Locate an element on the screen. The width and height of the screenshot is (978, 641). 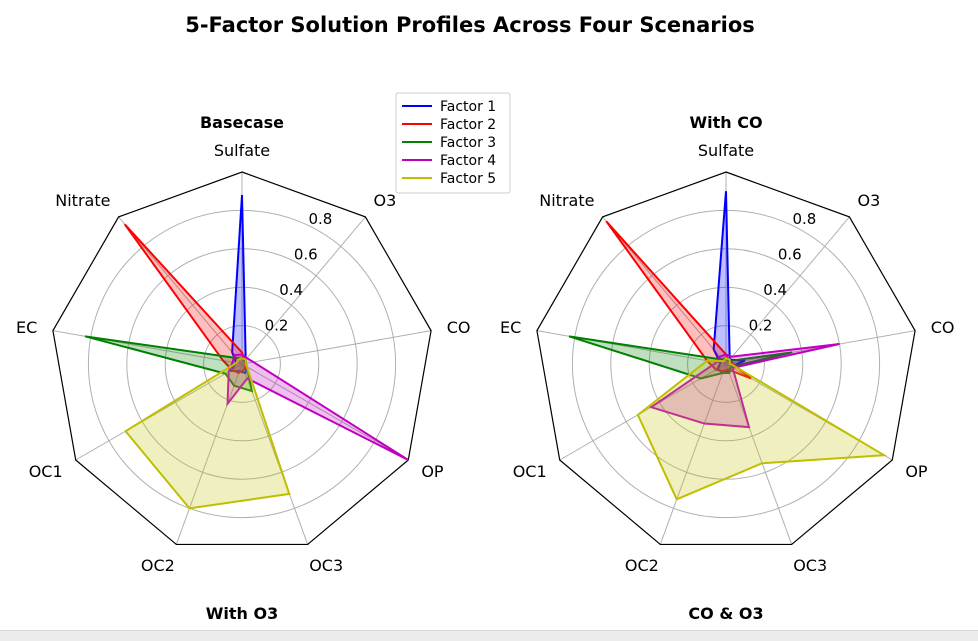
window-bottom-edge is located at coordinates (489, 635).